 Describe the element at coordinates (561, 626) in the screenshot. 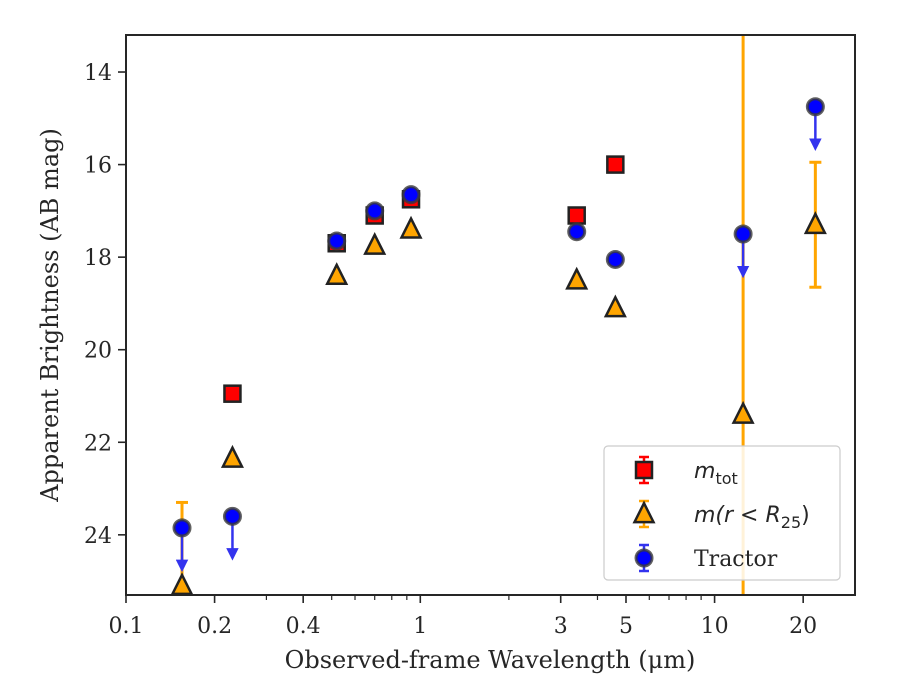

I see `x-tick-label: 3` at that location.